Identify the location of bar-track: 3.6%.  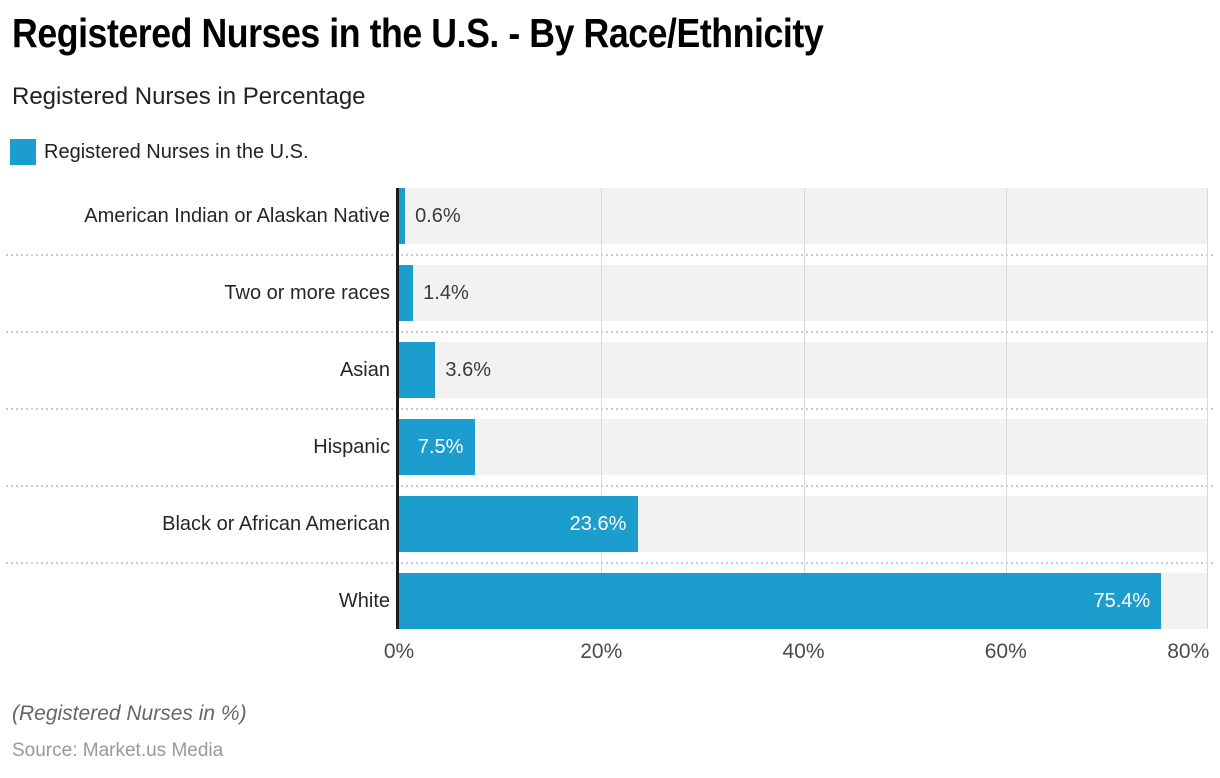
(803, 370).